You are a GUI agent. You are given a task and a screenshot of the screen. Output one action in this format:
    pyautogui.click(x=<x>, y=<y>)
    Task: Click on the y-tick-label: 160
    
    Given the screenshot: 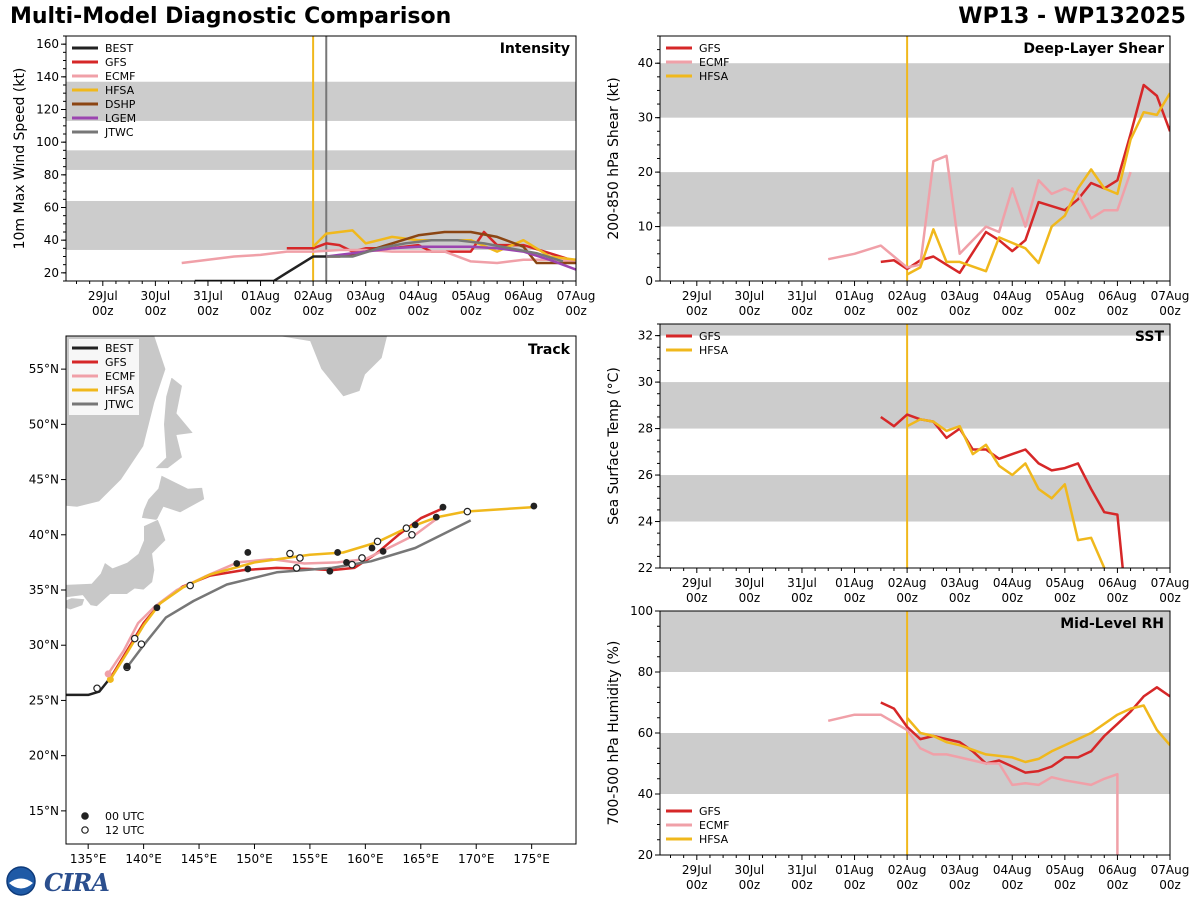 What is the action you would take?
    pyautogui.click(x=47, y=44)
    